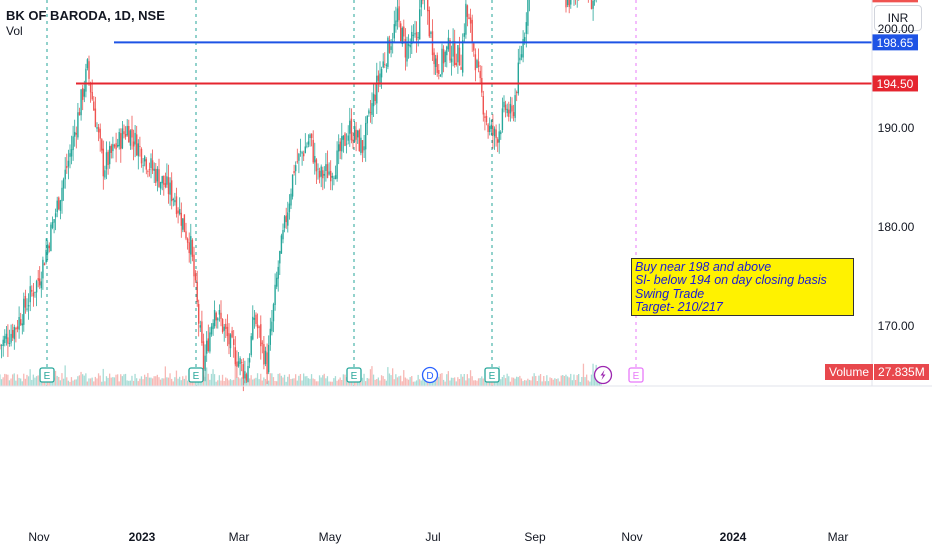  Describe the element at coordinates (14, 31) in the screenshot. I see `volume-indicator-label: Vol` at that location.